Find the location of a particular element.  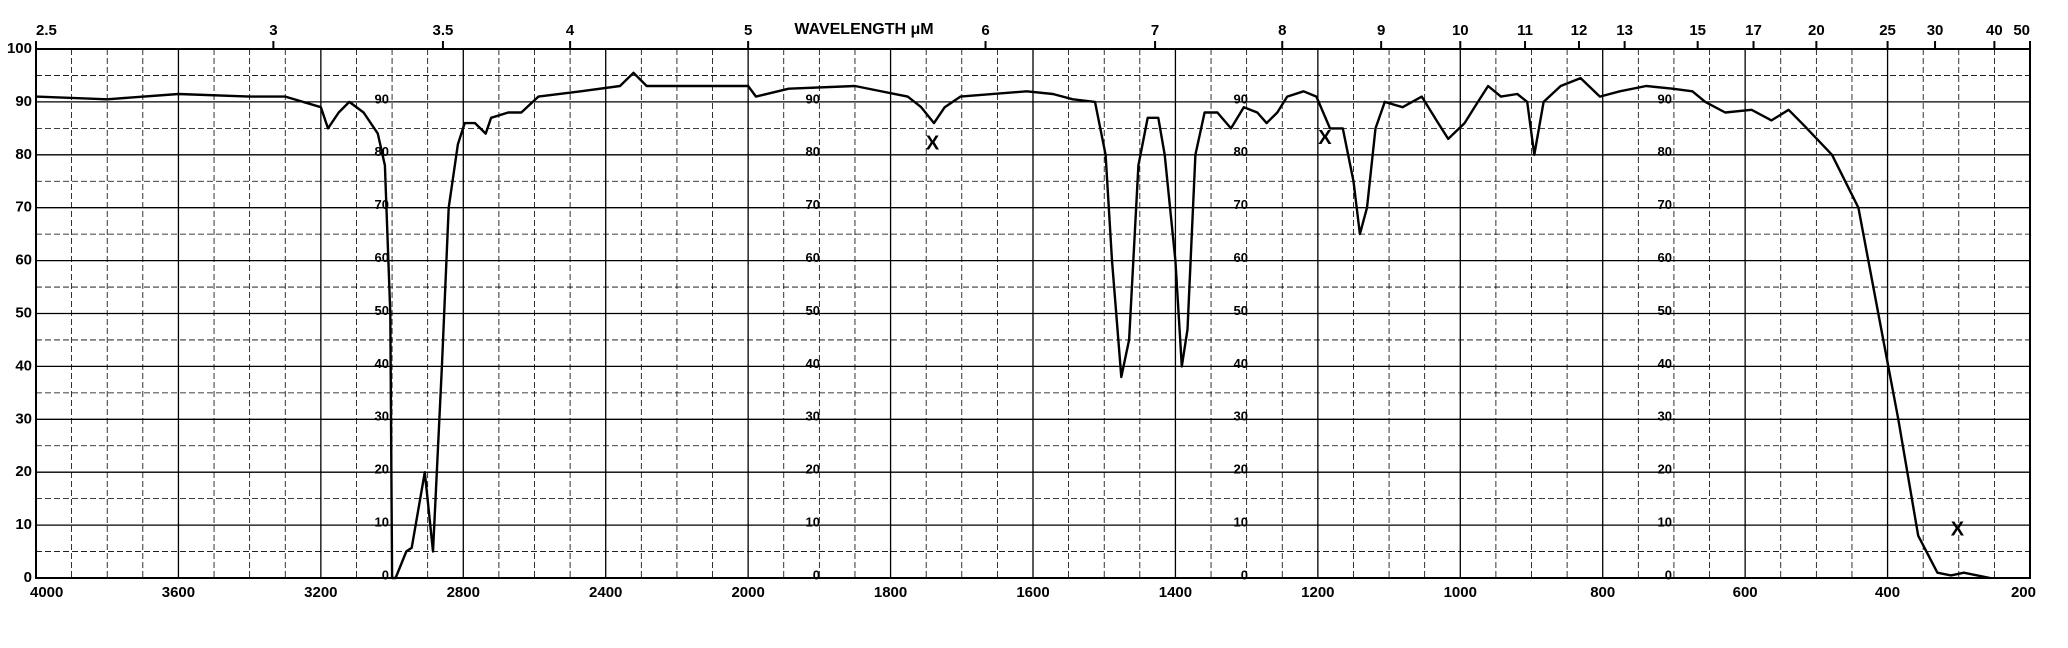

x2-tick-label: 50 is located at coordinates (2021, 30).